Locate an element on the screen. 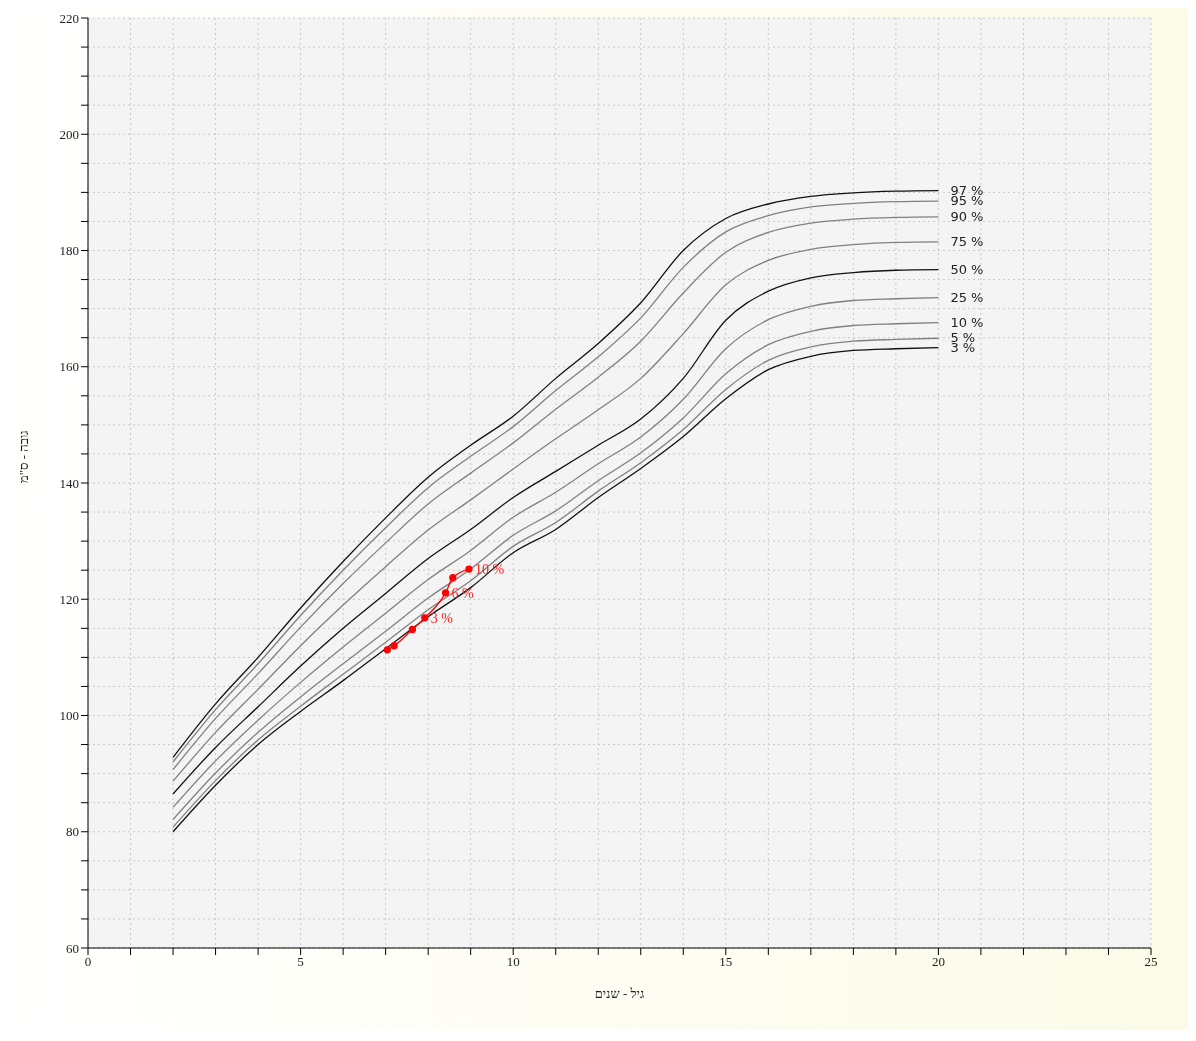  y-tick-label: 180 is located at coordinates (69, 251).